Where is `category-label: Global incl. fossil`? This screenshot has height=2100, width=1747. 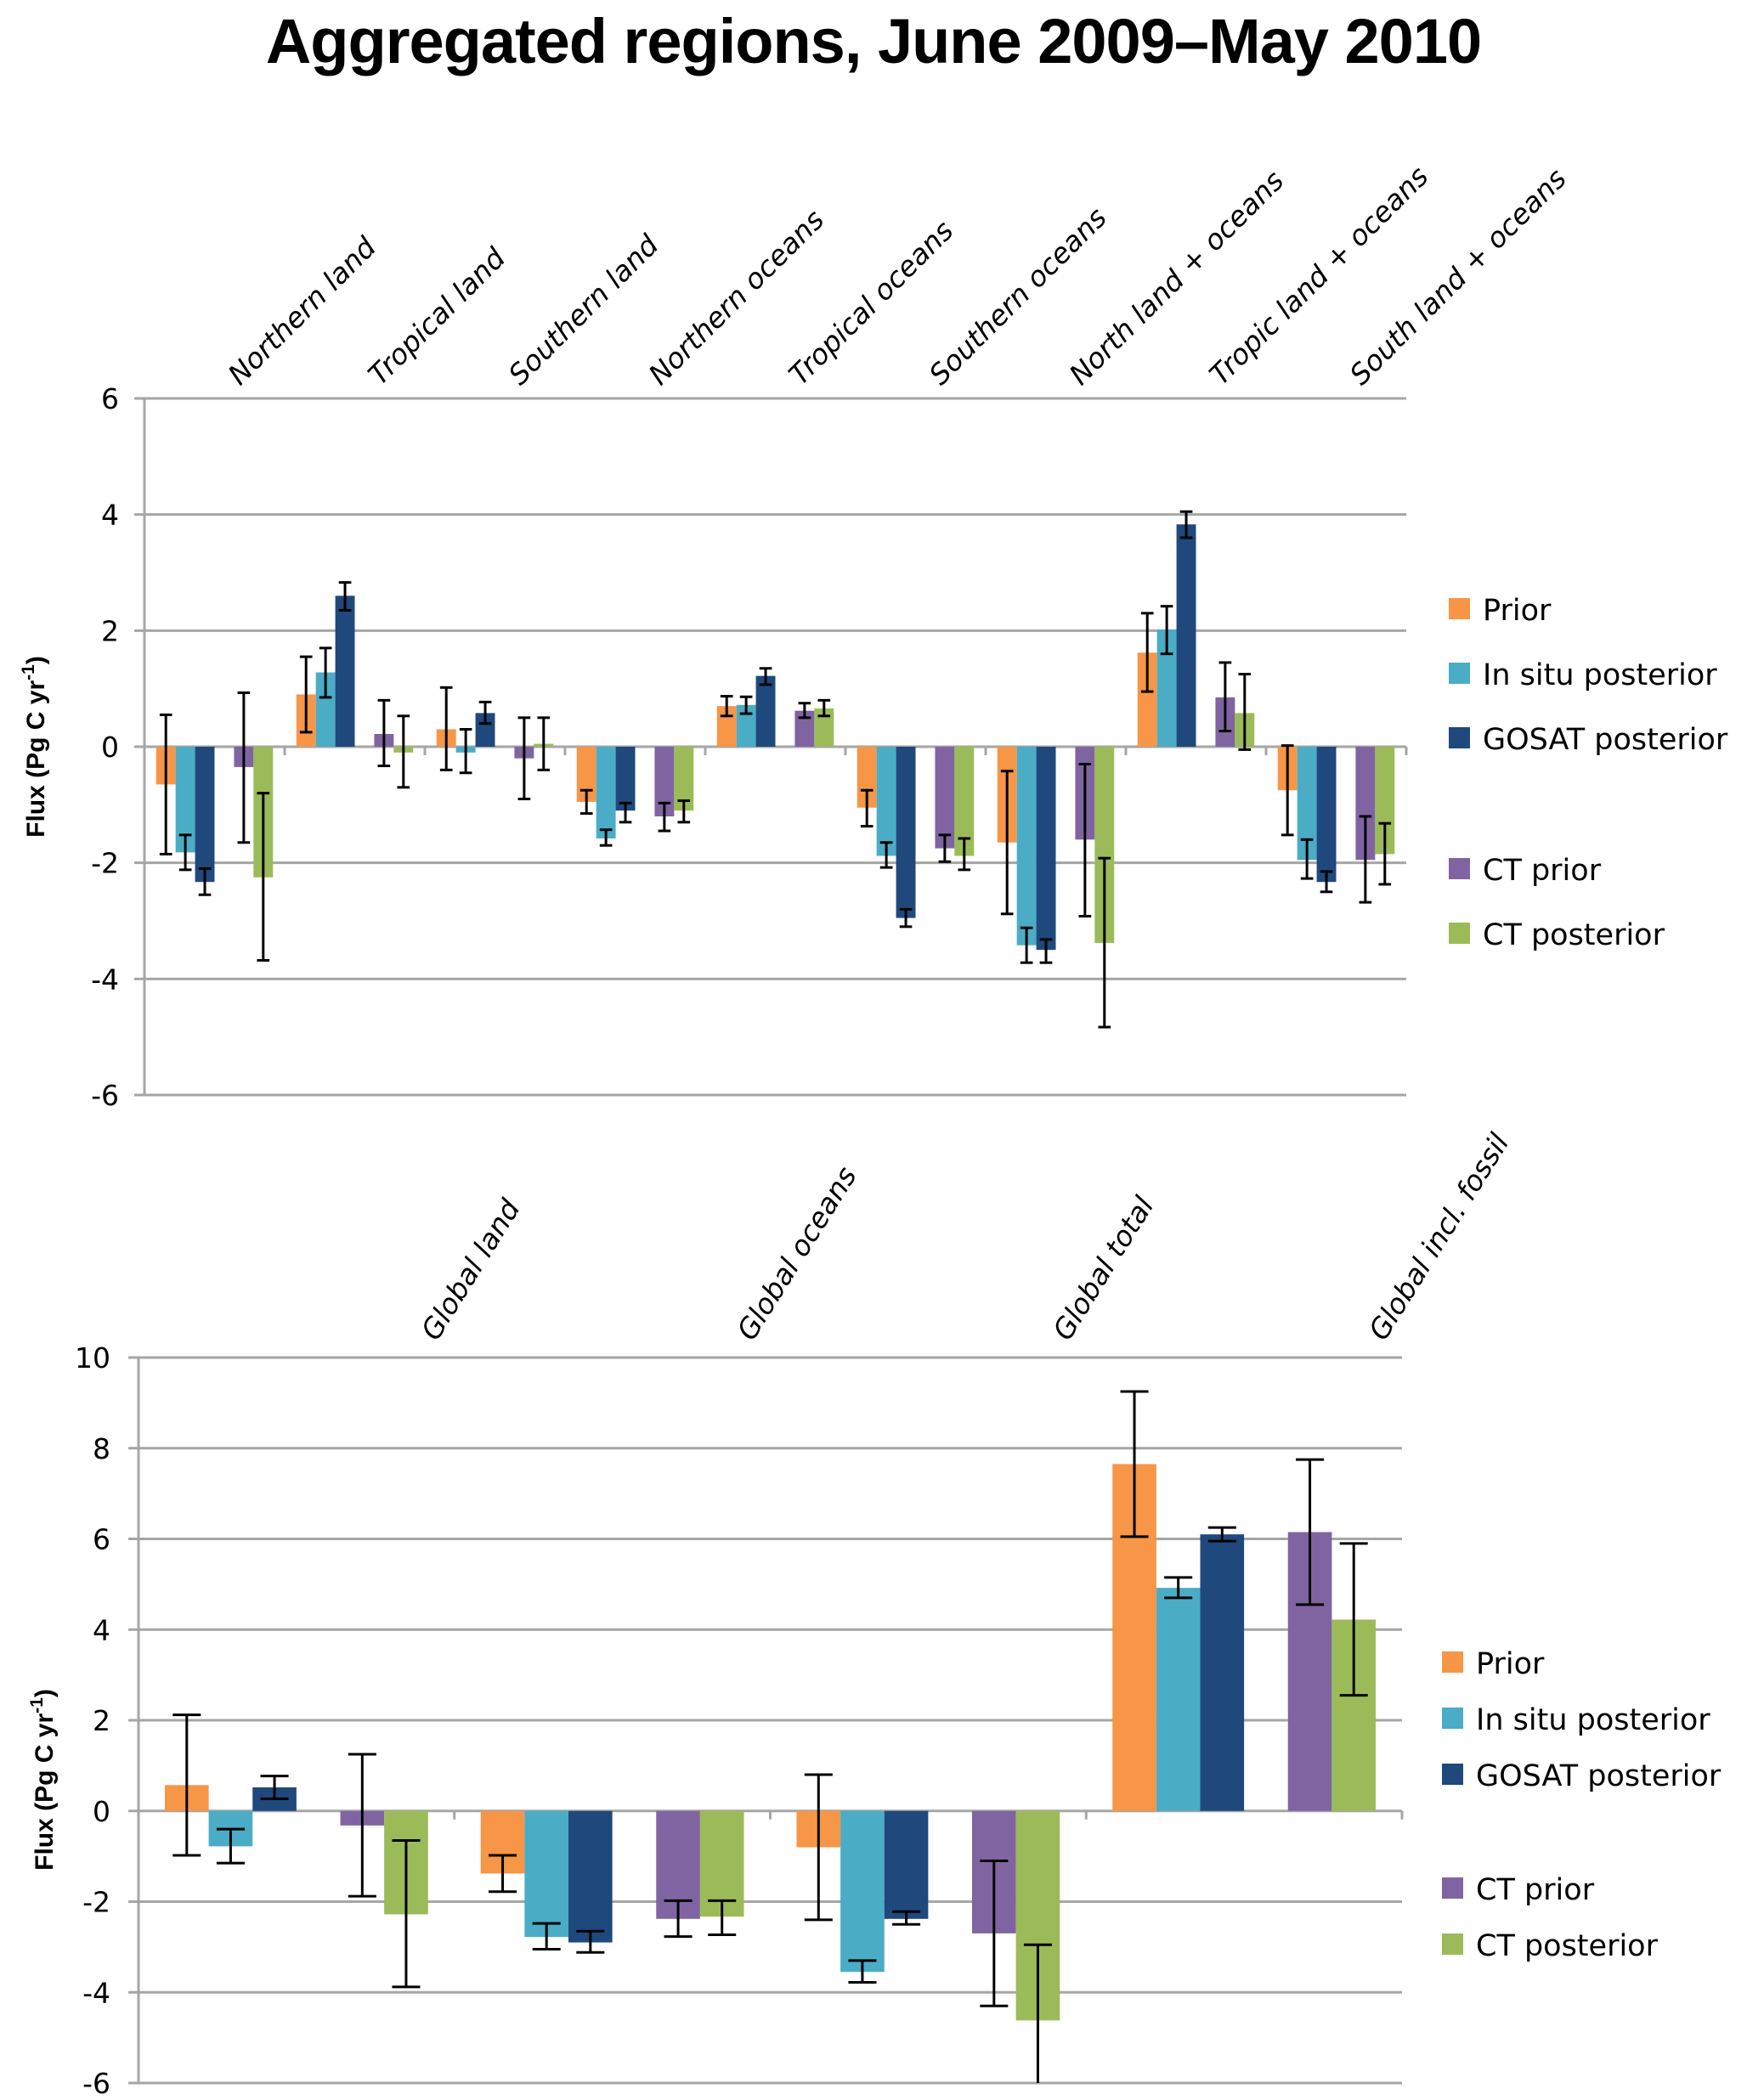 category-label: Global incl. fossil is located at coordinates (1439, 1236).